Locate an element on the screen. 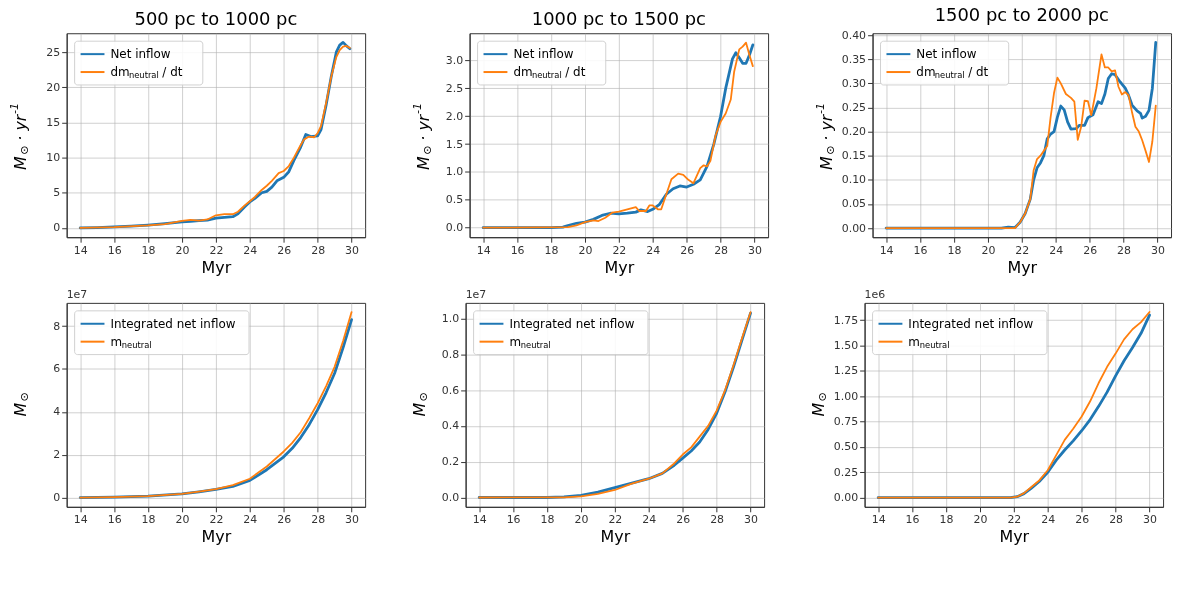  y-tick-label: 0.15 is located at coordinates (854, 156).